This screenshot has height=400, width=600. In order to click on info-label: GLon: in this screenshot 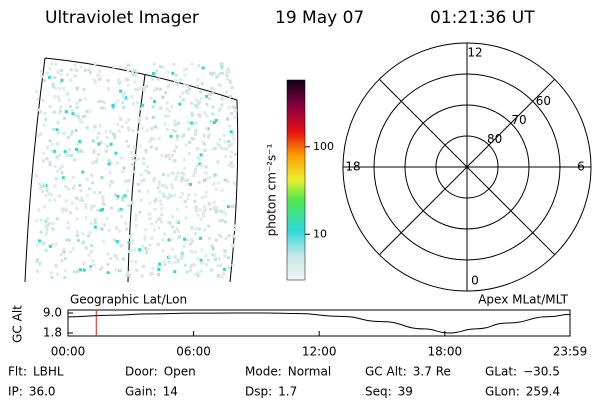, I will do `click(502, 392)`.